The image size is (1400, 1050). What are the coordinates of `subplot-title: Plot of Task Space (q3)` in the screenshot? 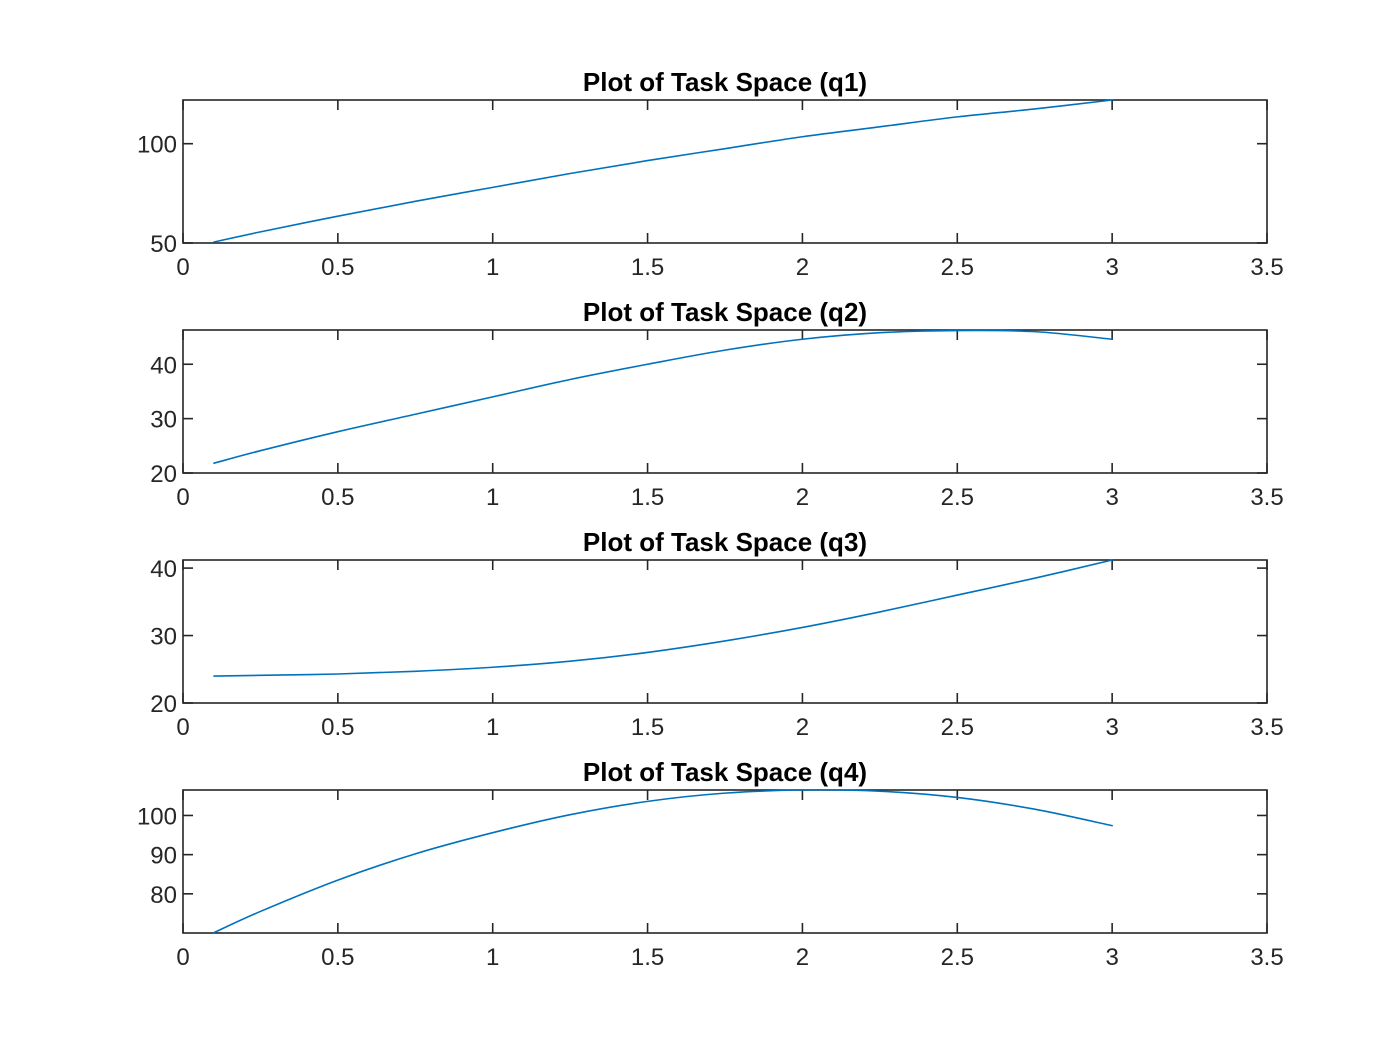 It's located at (725, 542).